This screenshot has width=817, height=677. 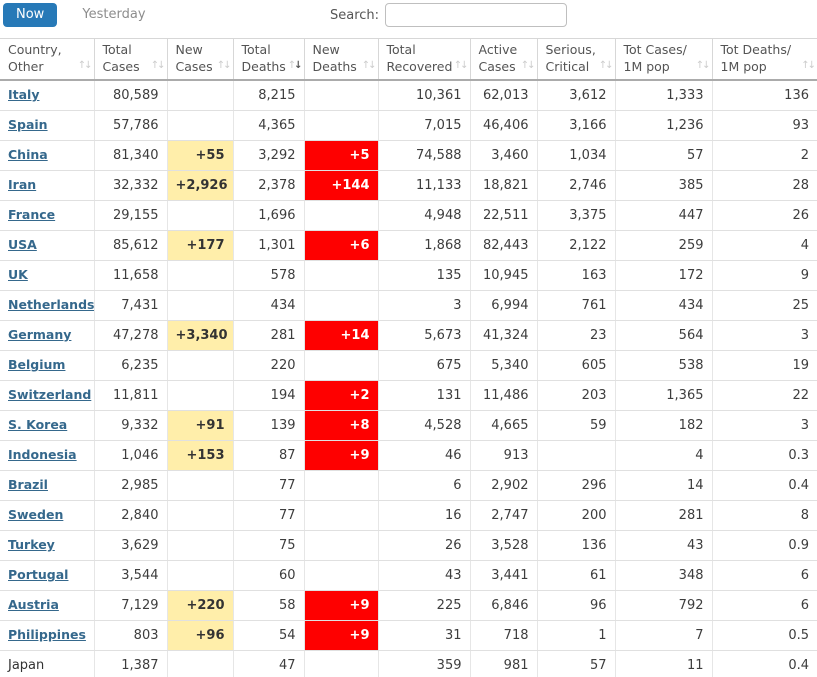 What do you see at coordinates (199, 125) in the screenshot?
I see `new-cases-cell` at bounding box center [199, 125].